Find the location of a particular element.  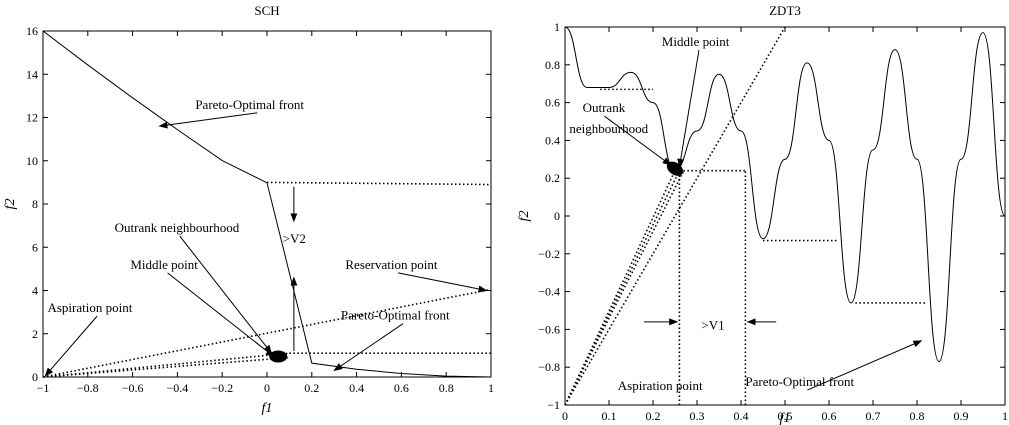

x-tick-label: 0.7 is located at coordinates (873, 416).